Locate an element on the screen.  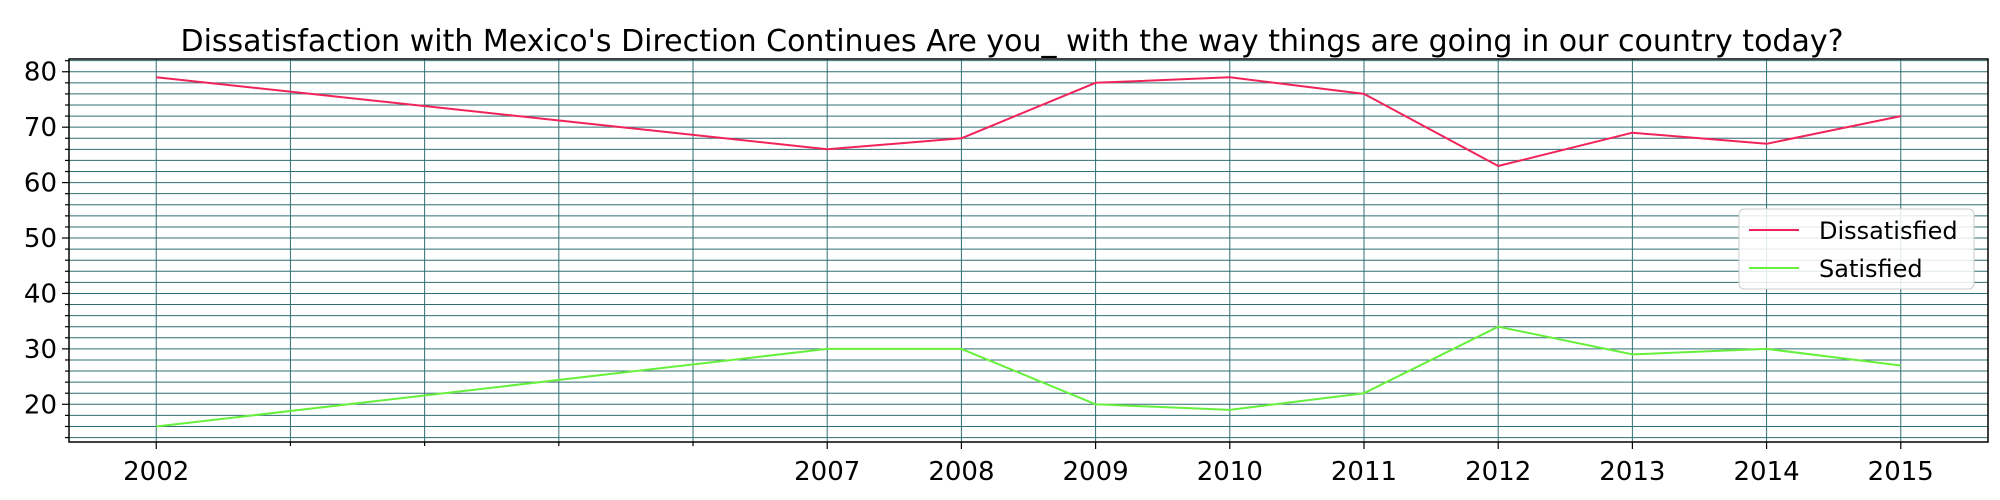
y-tick-label: 60 is located at coordinates (40, 184).